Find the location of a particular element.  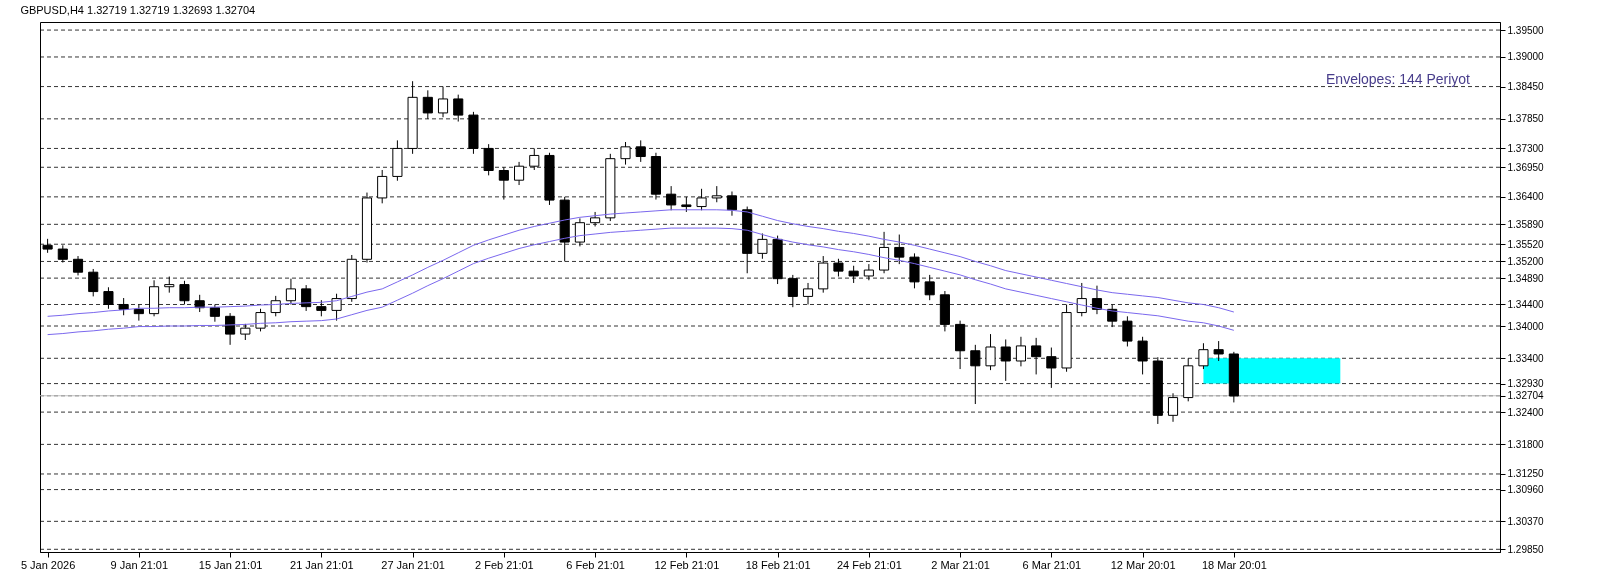

y-tick-label: 1.35890 is located at coordinates (1526, 224).